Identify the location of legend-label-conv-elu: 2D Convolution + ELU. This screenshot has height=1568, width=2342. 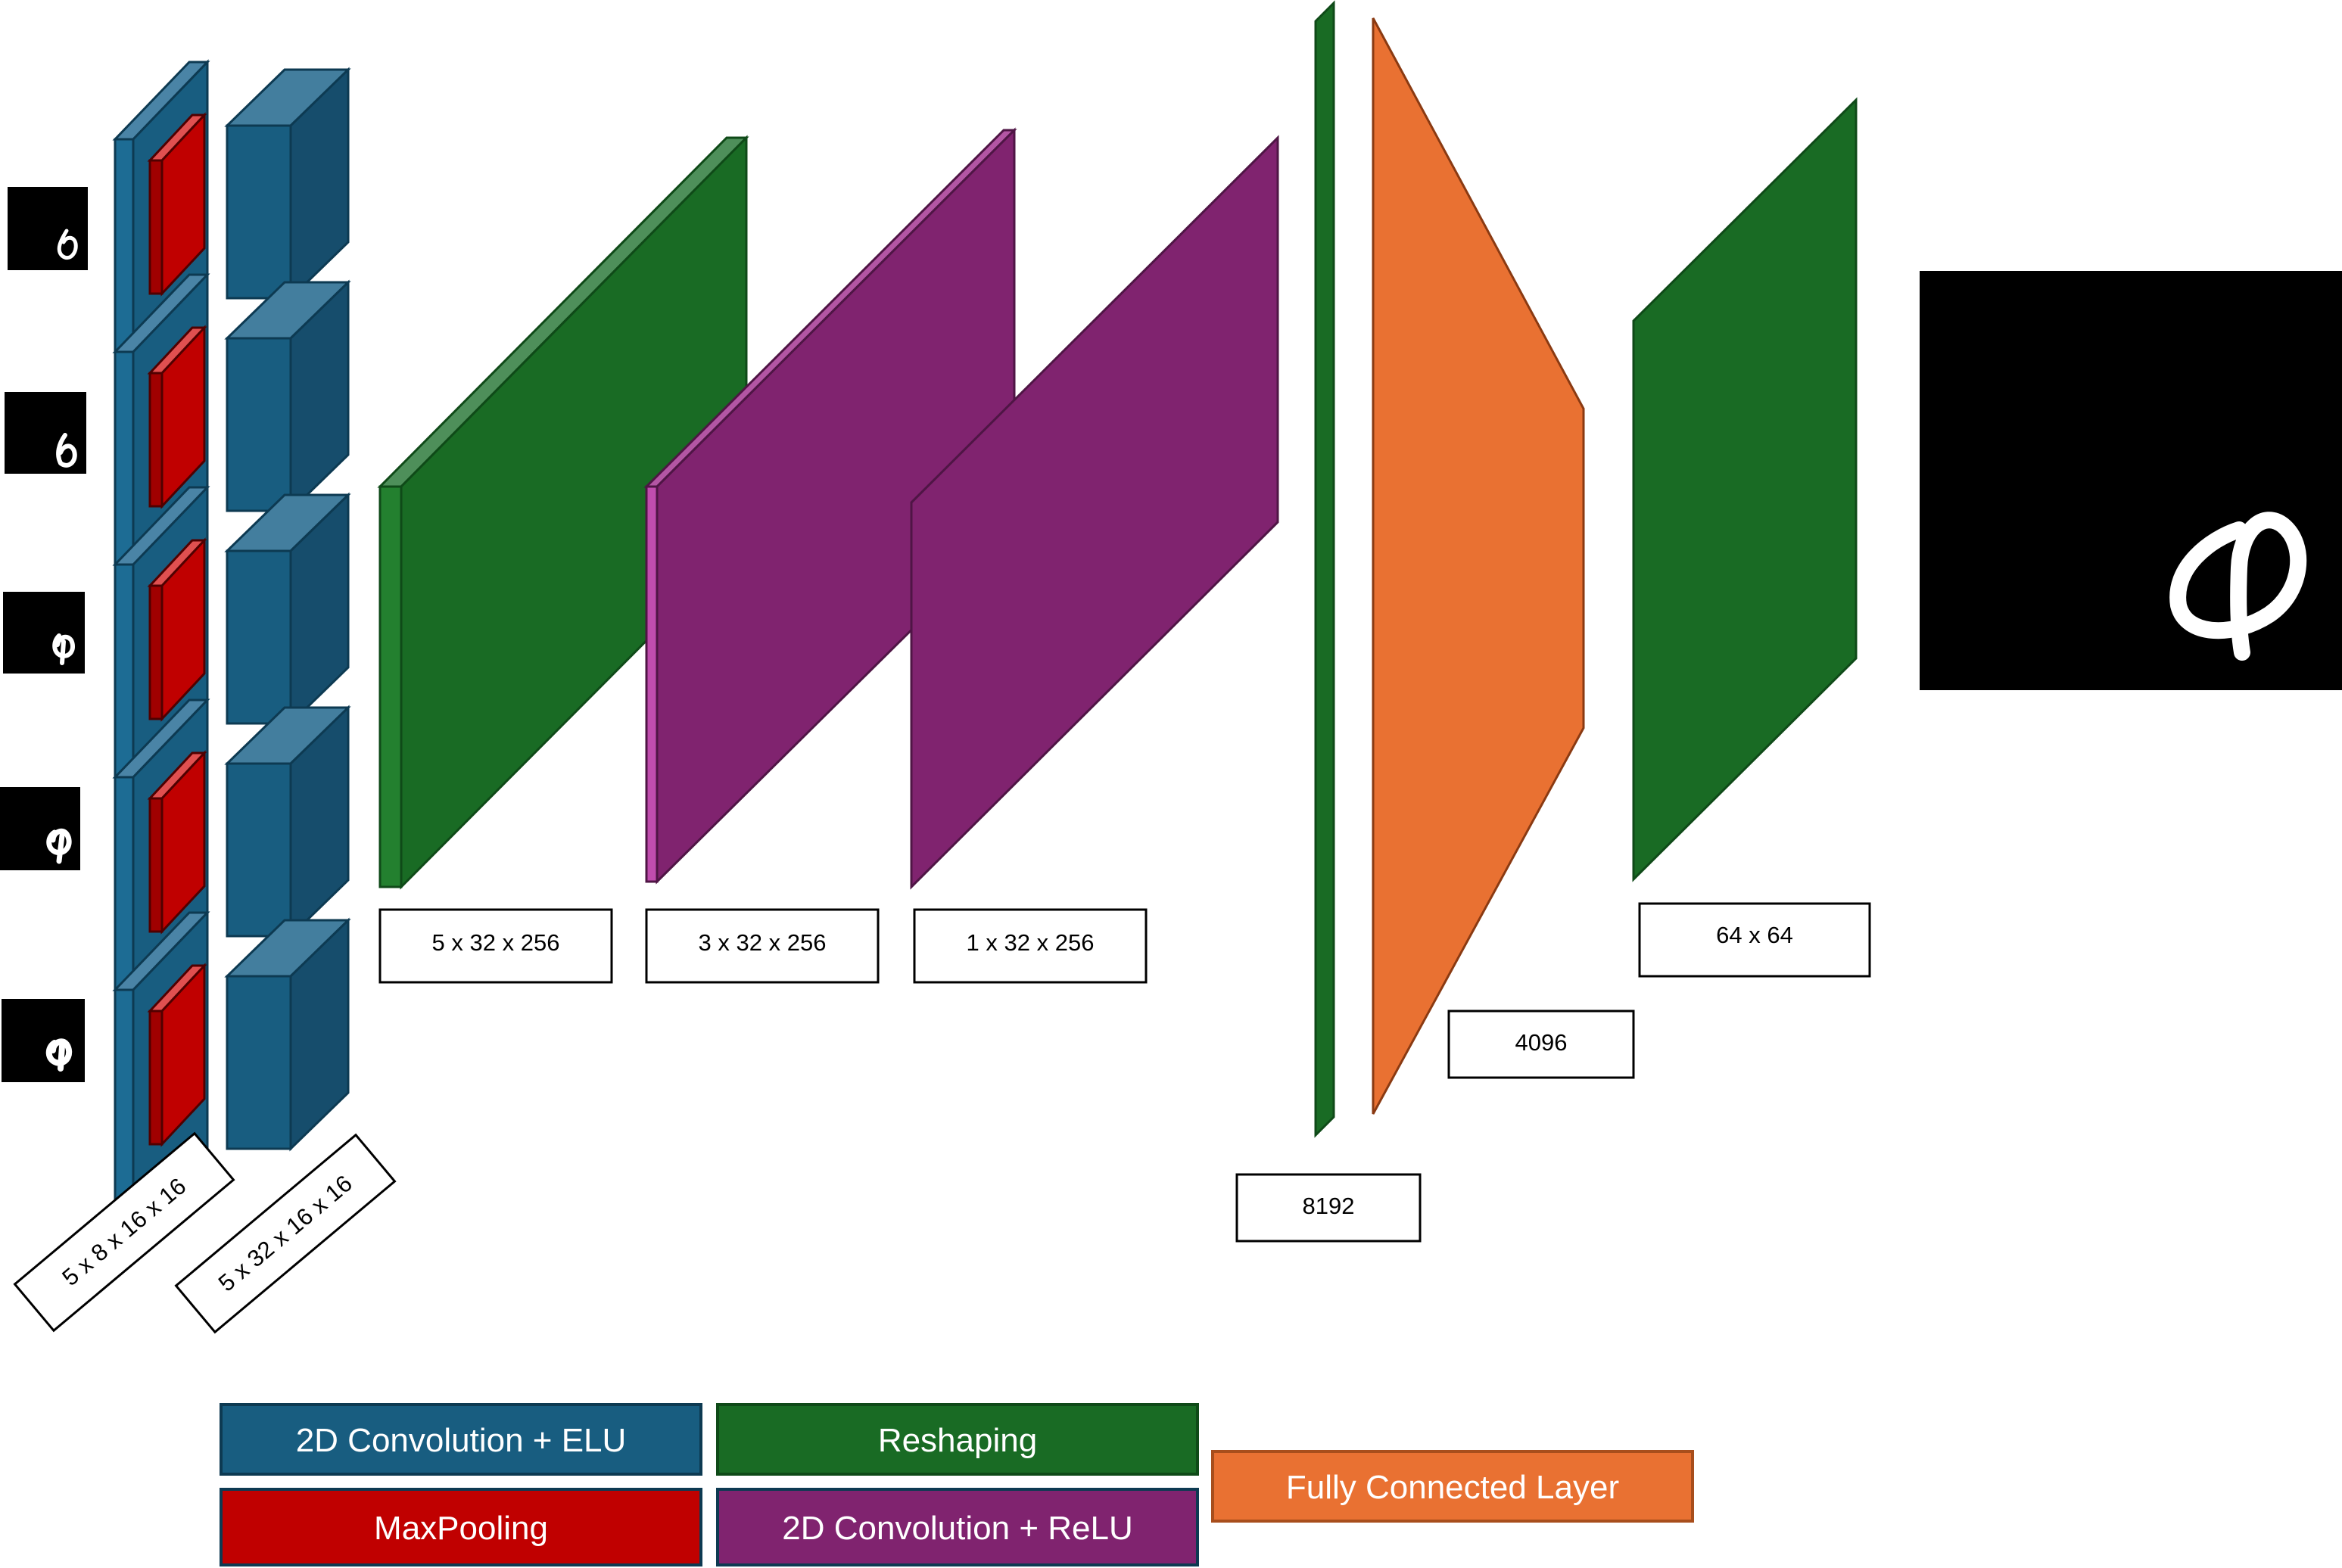
(461, 1440).